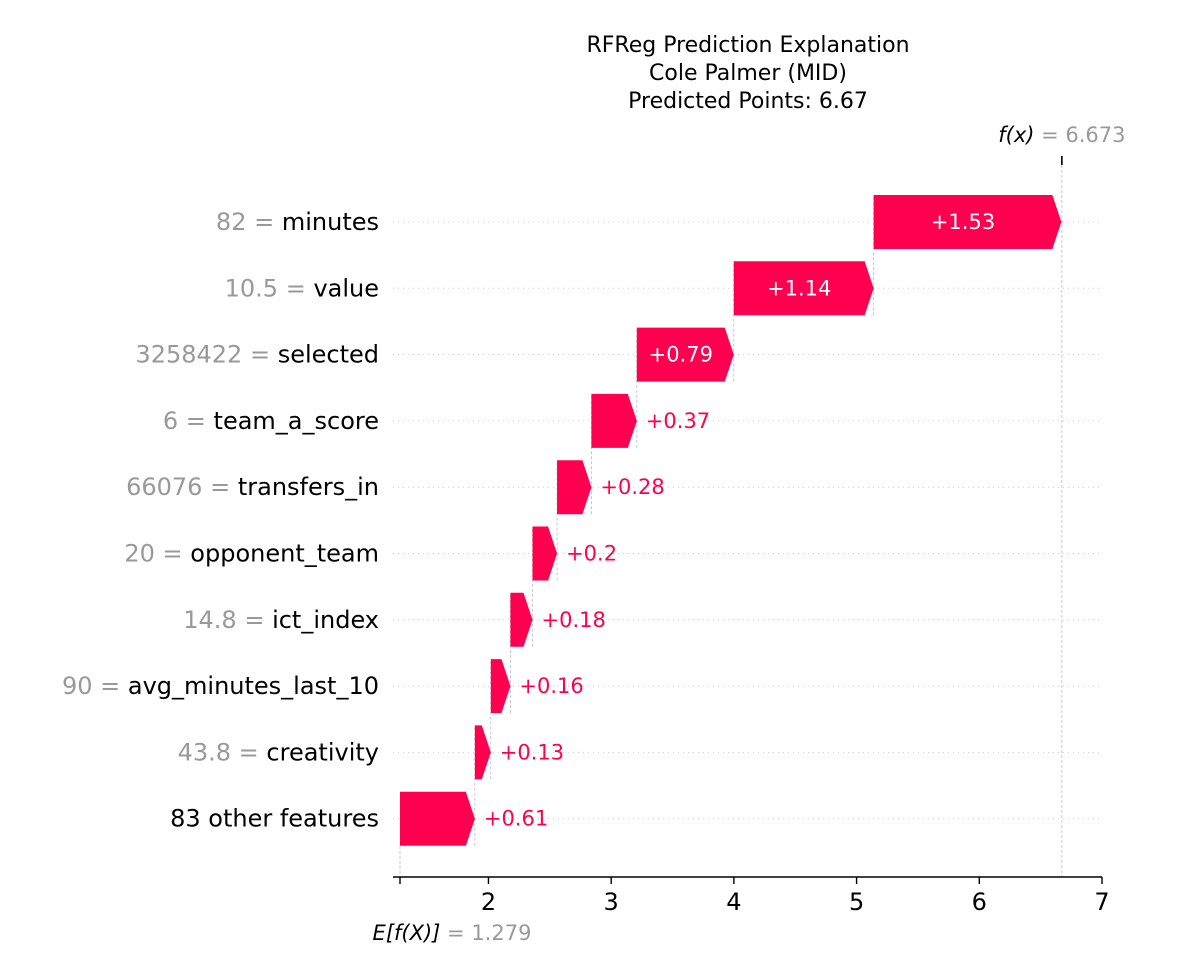  Describe the element at coordinates (611, 902) in the screenshot. I see `x-tick-label: 3` at that location.